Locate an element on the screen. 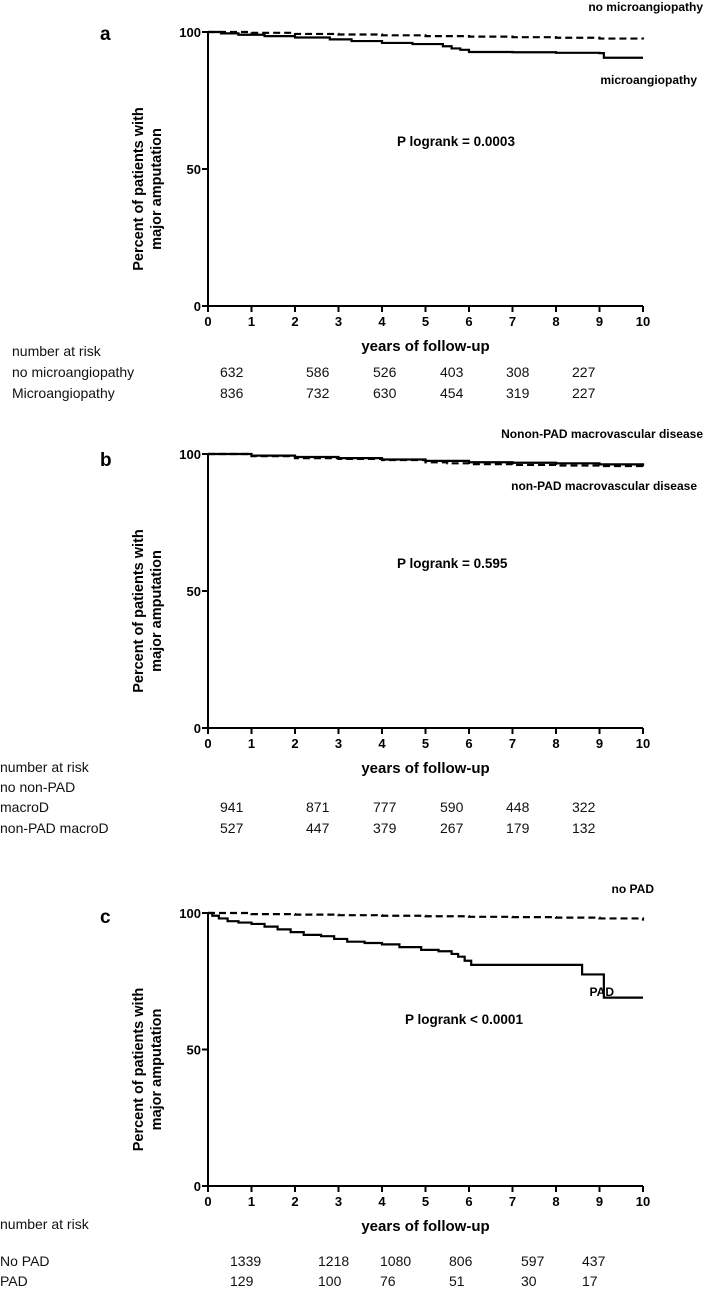  panel-c-risk-value: 76 is located at coordinates (388, 1281).